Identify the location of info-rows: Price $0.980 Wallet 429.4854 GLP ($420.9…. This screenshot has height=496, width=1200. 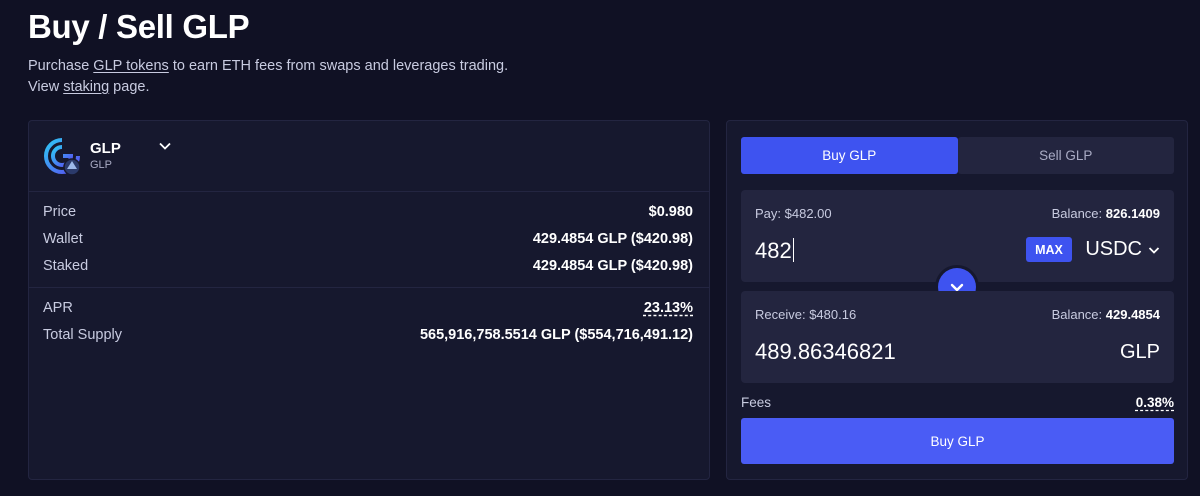
(369, 241).